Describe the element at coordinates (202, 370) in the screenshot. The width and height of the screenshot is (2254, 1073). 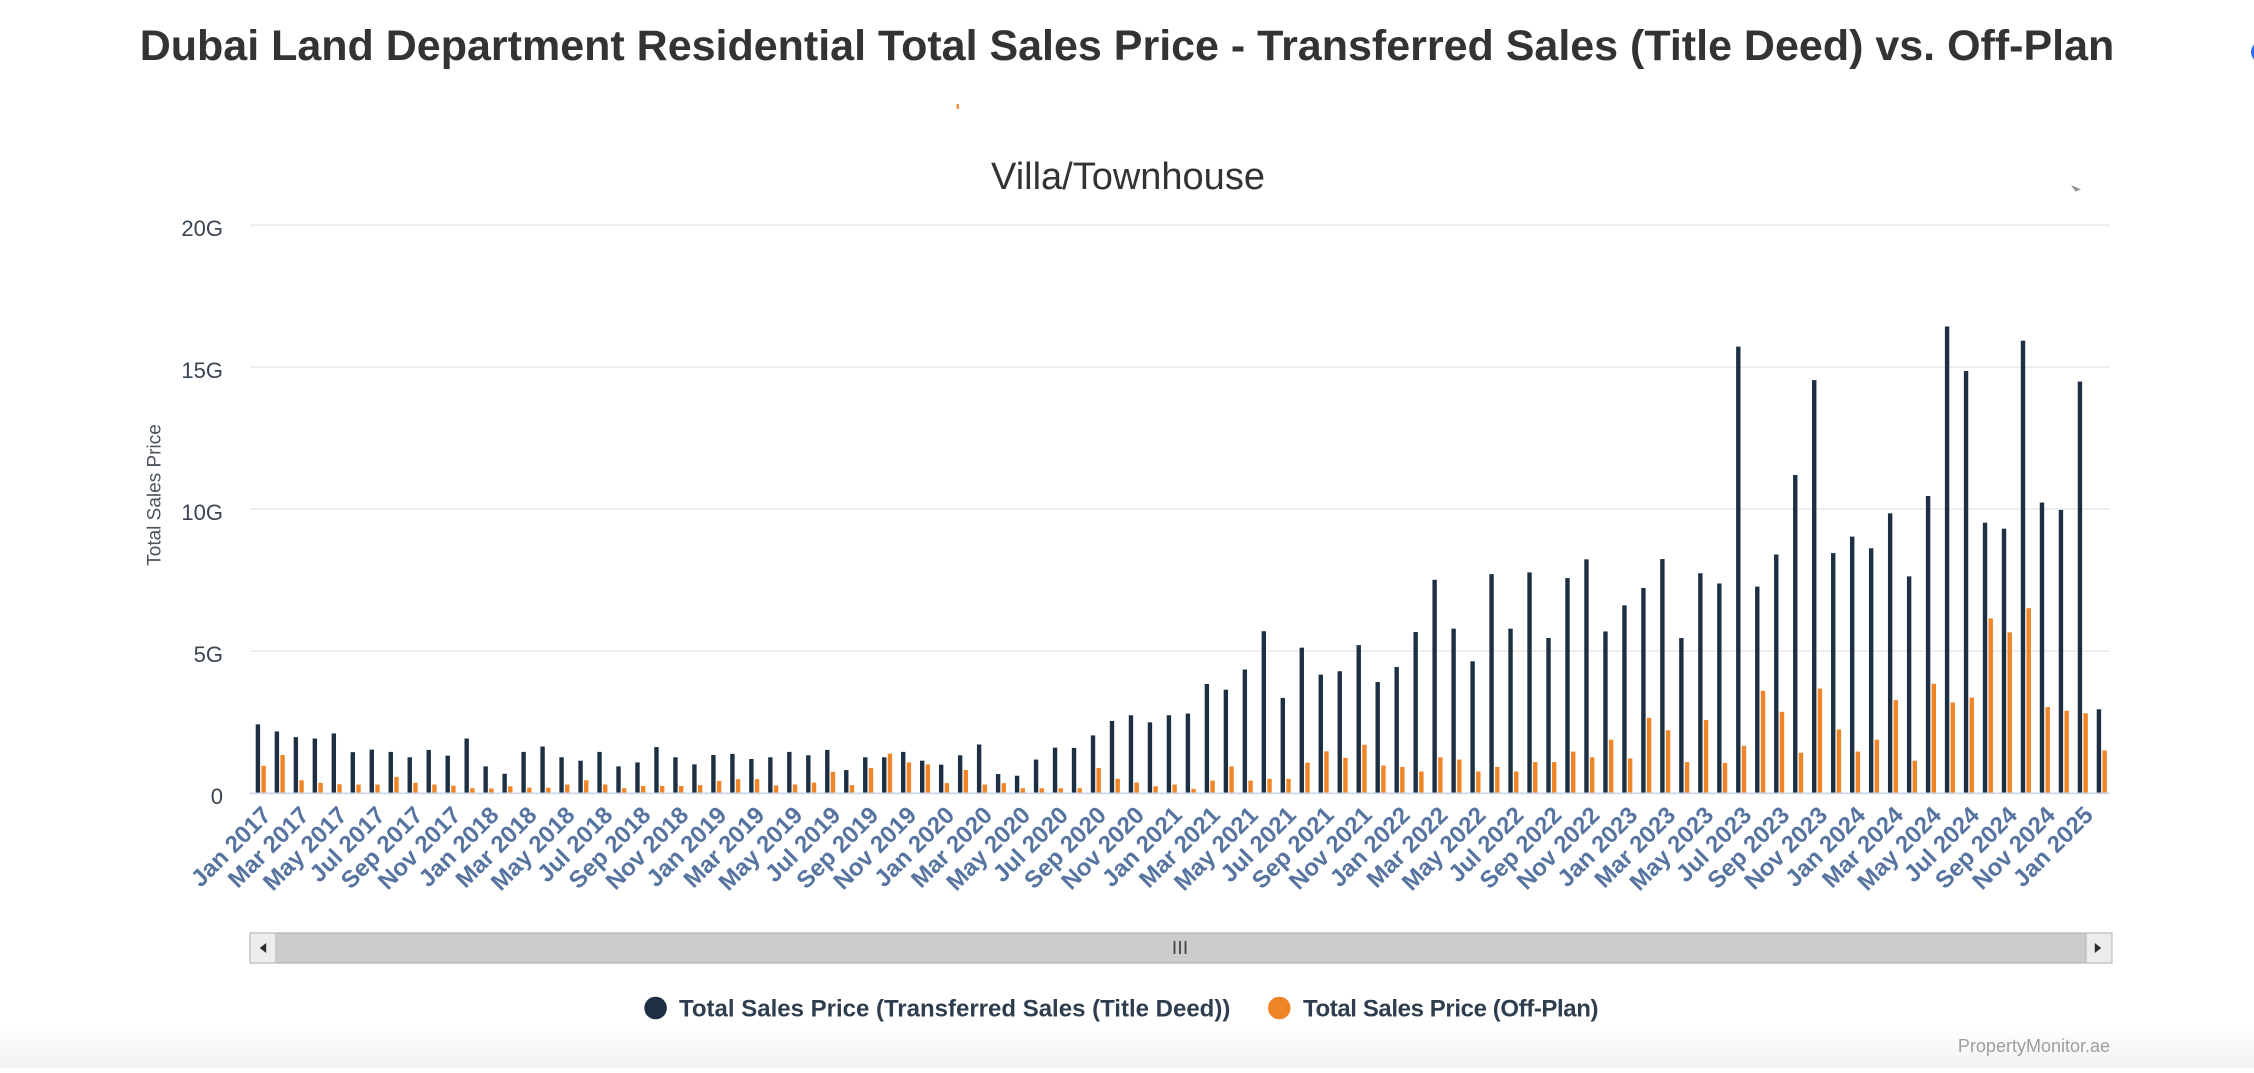
I see `svg-text: 15G` at that location.